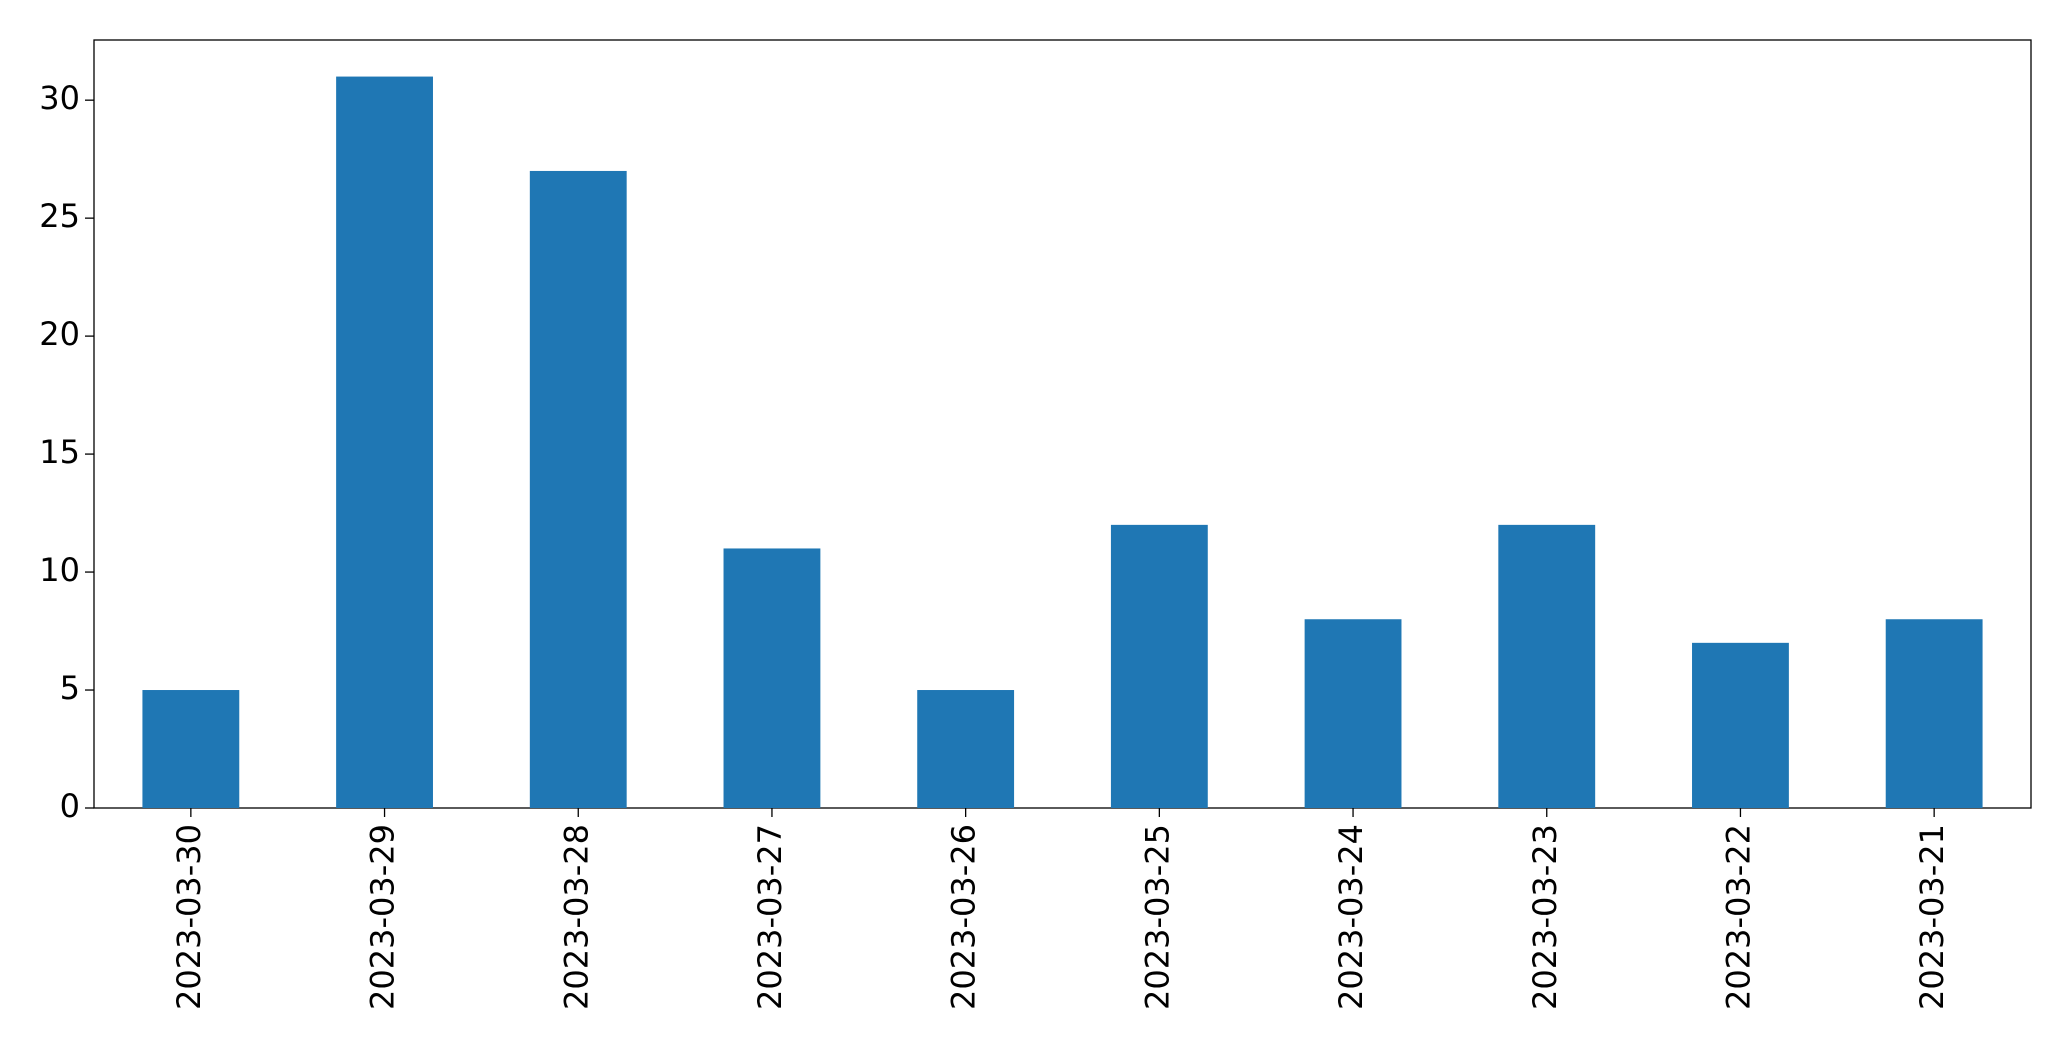 Image resolution: width=2071 pixels, height=1061 pixels. What do you see at coordinates (770, 917) in the screenshot?
I see `x-tick-label: 2023-03-27` at bounding box center [770, 917].